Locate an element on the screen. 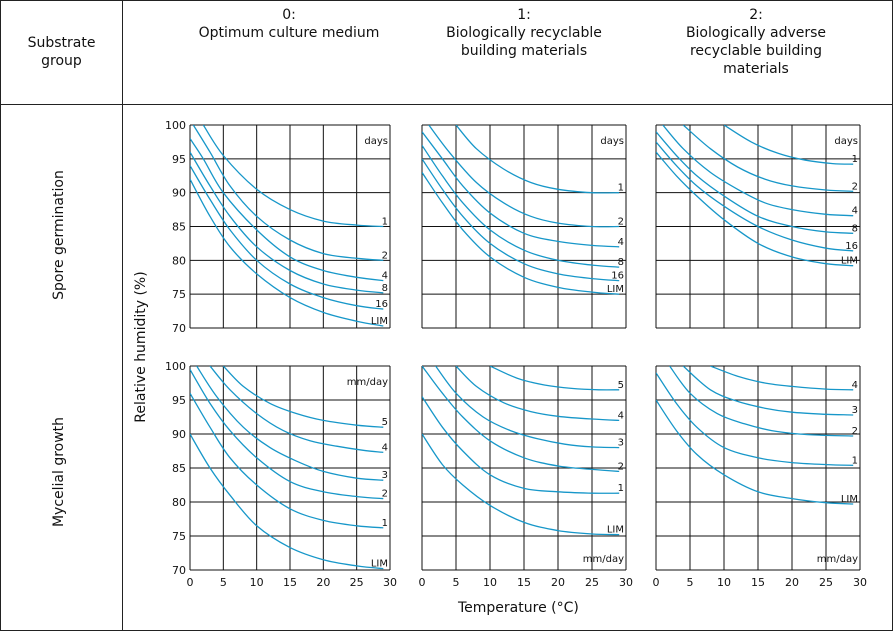 This screenshot has height=632, width=894. column-header-1-number: 1: is located at coordinates (524, 15).